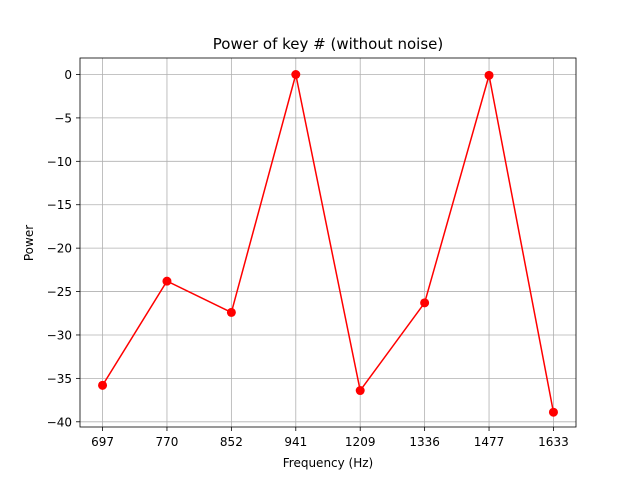  What do you see at coordinates (231, 442) in the screenshot?
I see `x-tick-label: 852` at bounding box center [231, 442].